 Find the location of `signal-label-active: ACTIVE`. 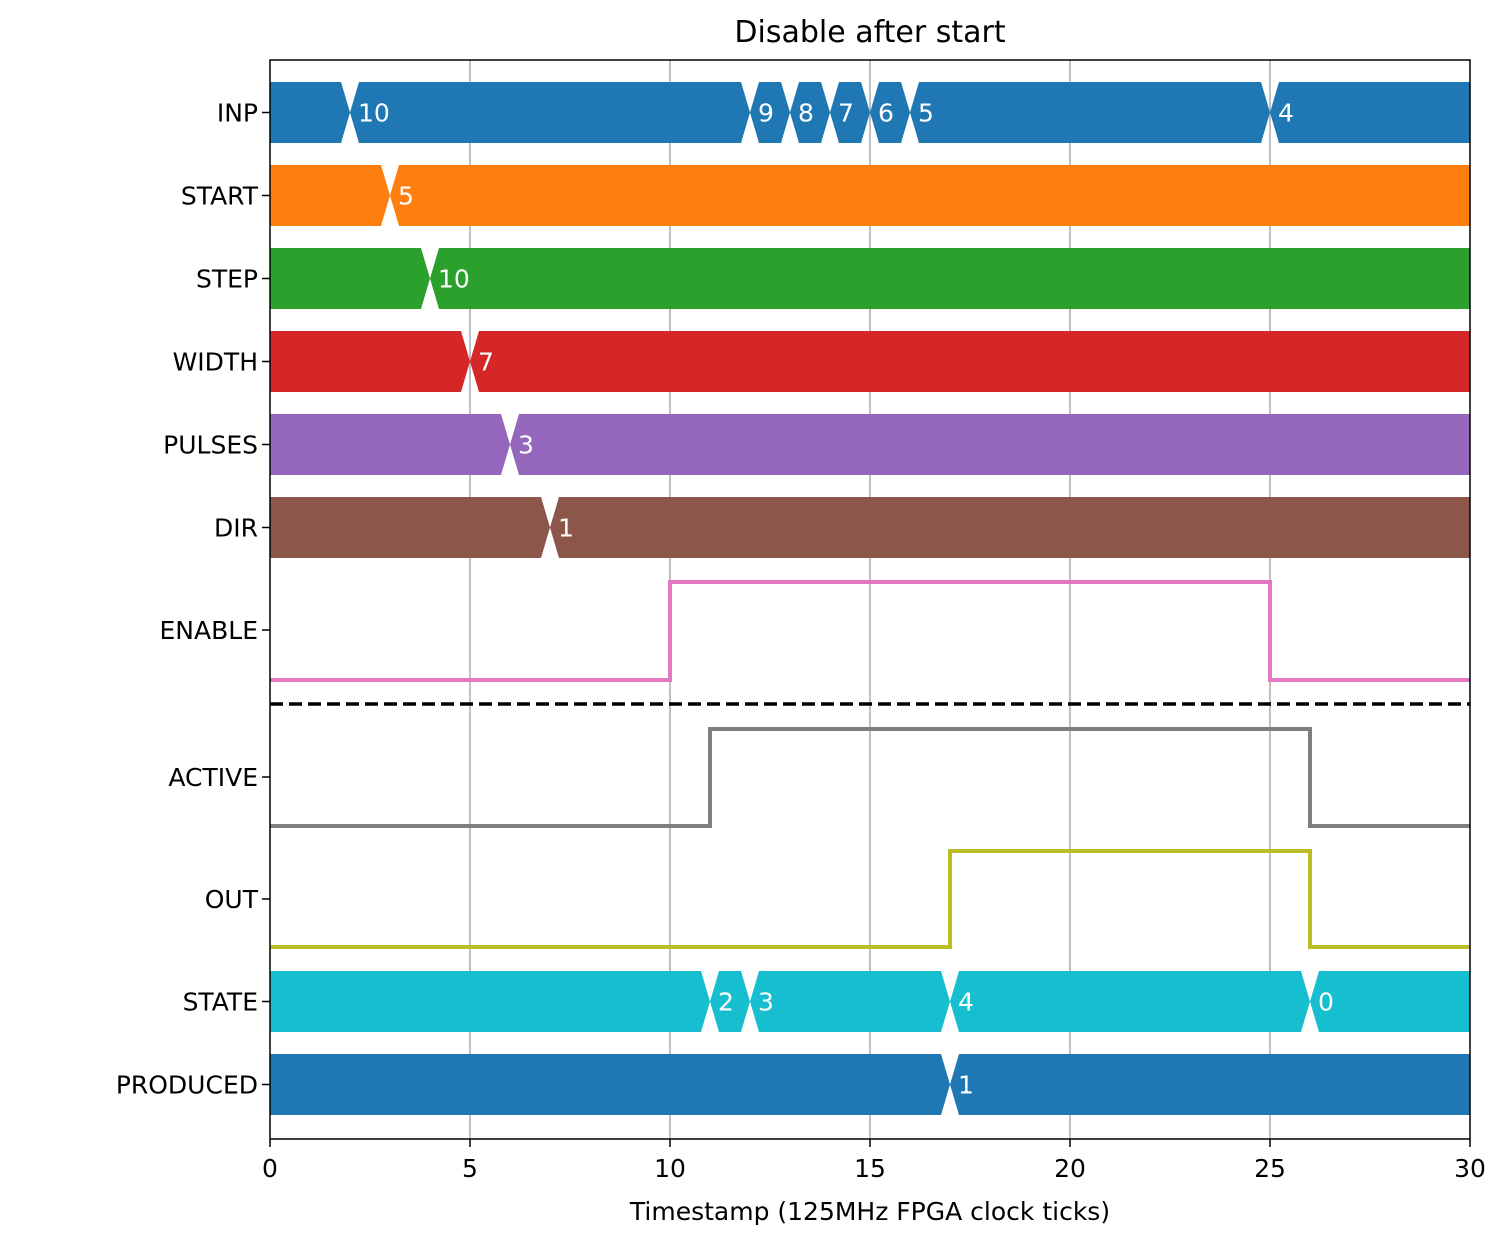

signal-label-active: ACTIVE is located at coordinates (213, 777).